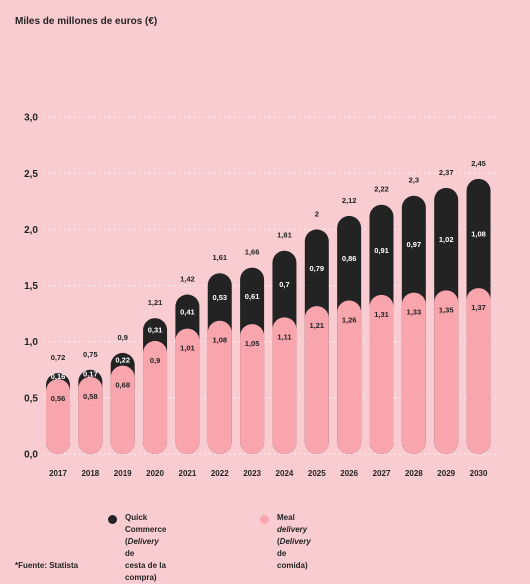 This screenshot has width=530, height=584. I want to click on bar-label-meal-delivery: 0,9, so click(155, 360).